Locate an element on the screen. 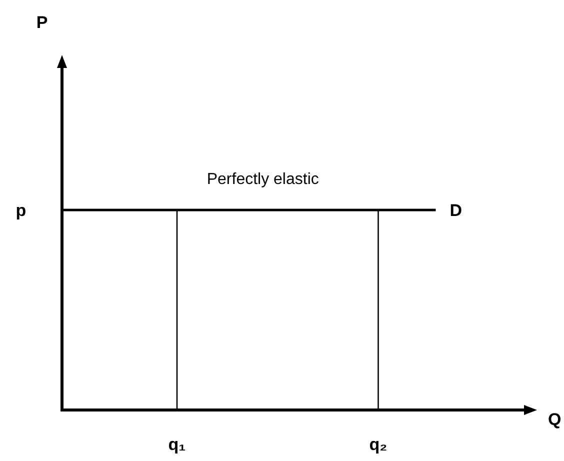  text: P is located at coordinates (42, 22).